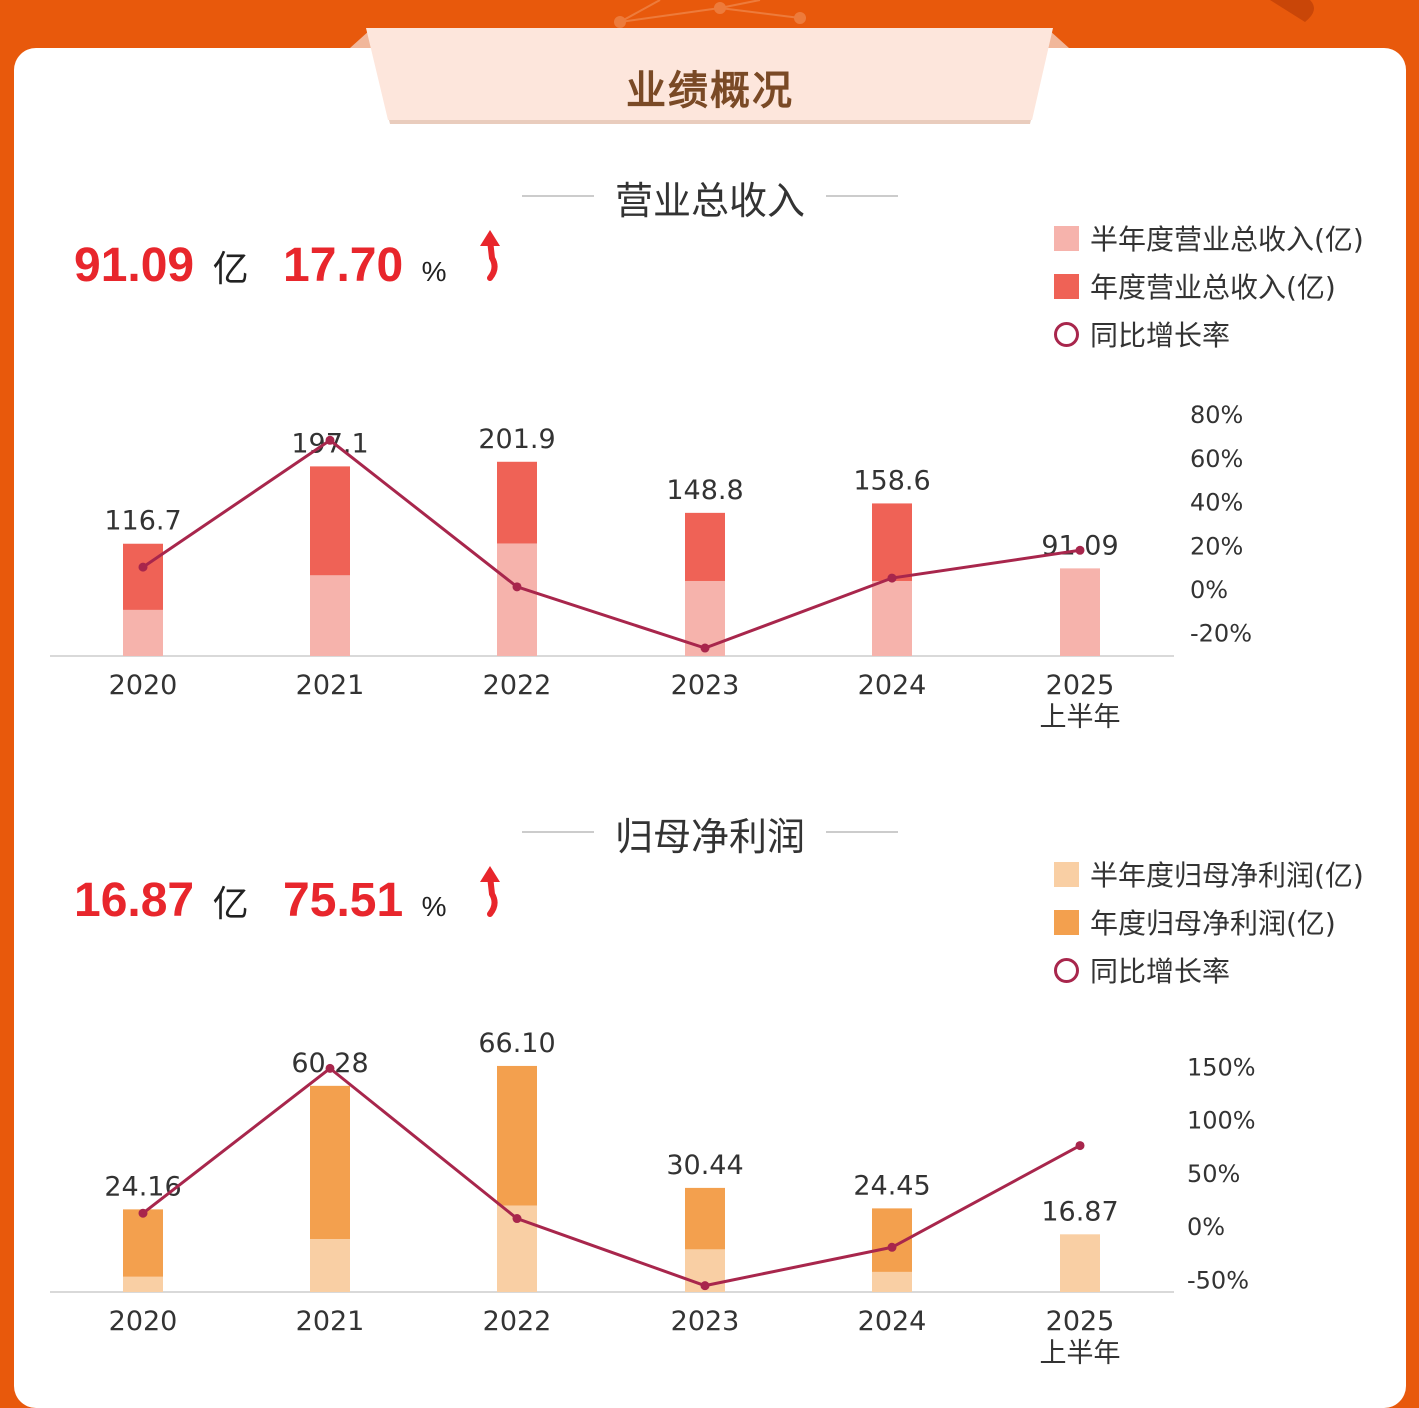  I want to click on legend-label: 半年度归母净利润(亿), so click(1227, 875).